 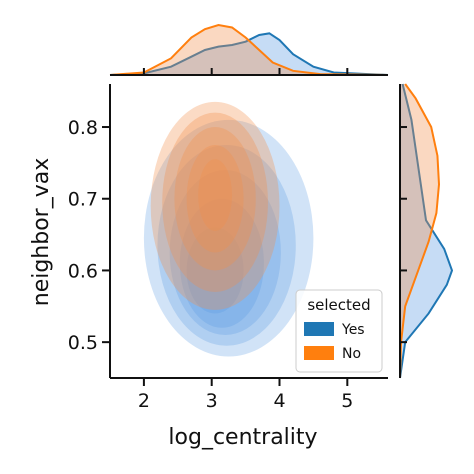 What do you see at coordinates (83, 200) in the screenshot?
I see `y-tick-label-0.7: 0.7` at bounding box center [83, 200].